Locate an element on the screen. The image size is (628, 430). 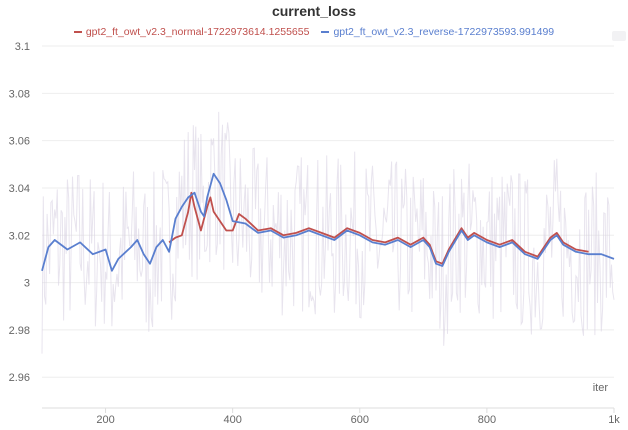
y-tick-label: 3.1 is located at coordinates (22, 47).